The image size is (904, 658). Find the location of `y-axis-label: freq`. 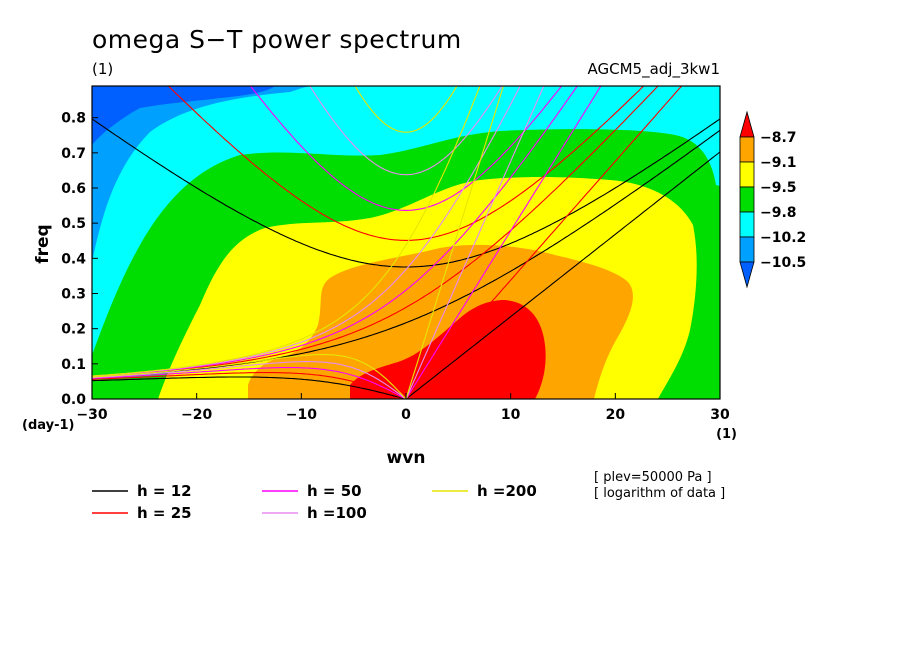

y-axis-label: freq is located at coordinates (43, 243).